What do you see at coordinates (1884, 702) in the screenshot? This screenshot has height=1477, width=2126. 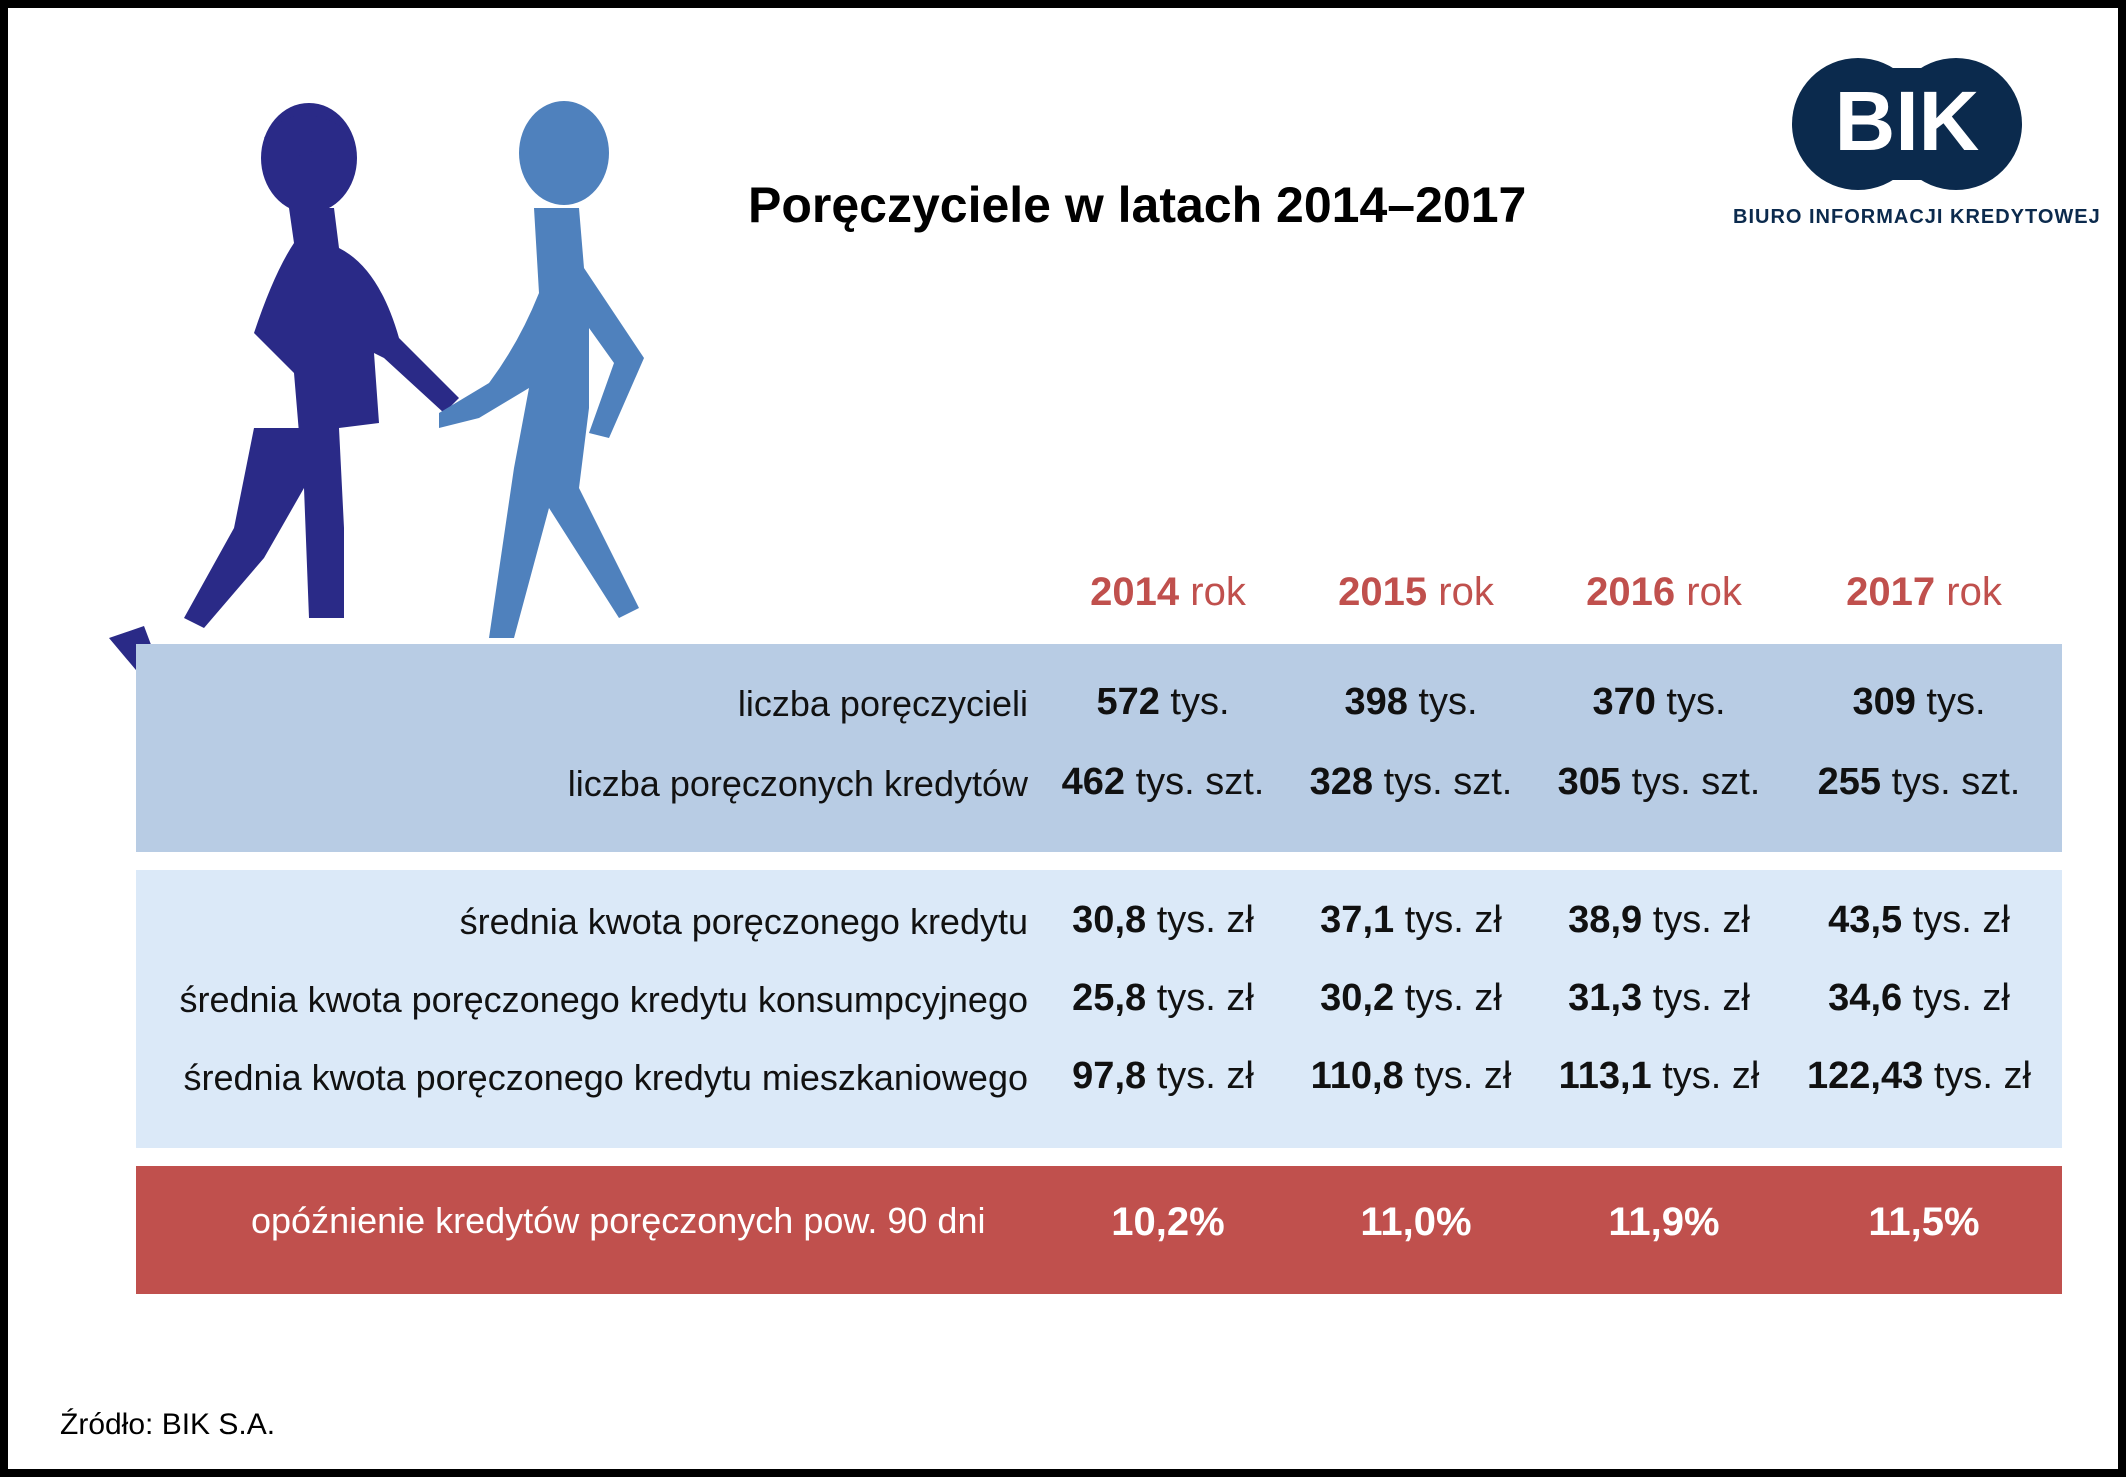 I see `value-number: 309` at bounding box center [1884, 702].